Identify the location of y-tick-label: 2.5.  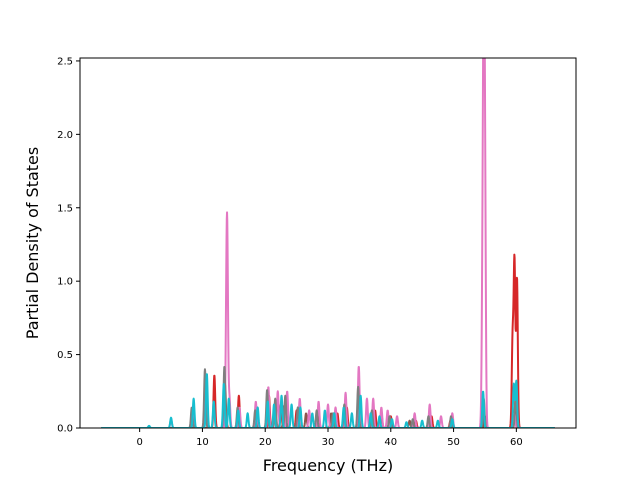
(65, 61).